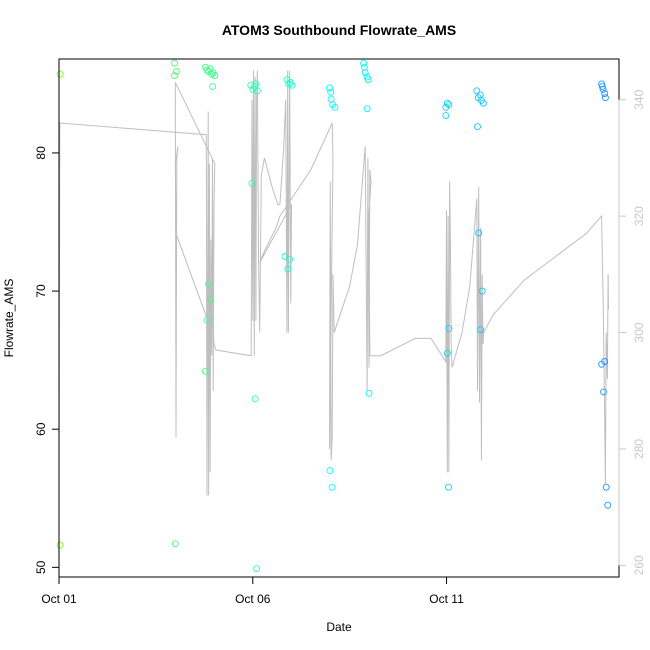 This screenshot has width=650, height=650. What do you see at coordinates (639, 332) in the screenshot?
I see `right-tick-label: 300` at bounding box center [639, 332].